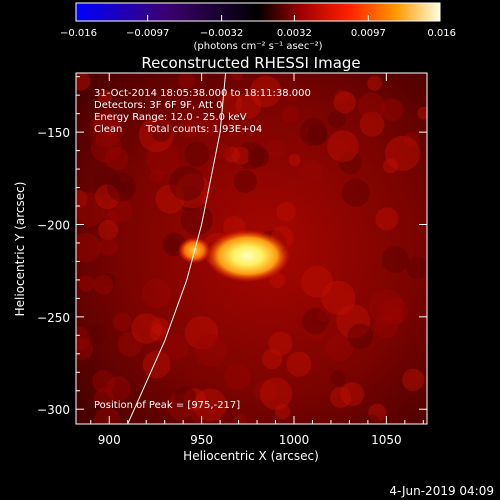  What do you see at coordinates (294, 440) in the screenshot?
I see `x-tick-label: 1000` at bounding box center [294, 440].